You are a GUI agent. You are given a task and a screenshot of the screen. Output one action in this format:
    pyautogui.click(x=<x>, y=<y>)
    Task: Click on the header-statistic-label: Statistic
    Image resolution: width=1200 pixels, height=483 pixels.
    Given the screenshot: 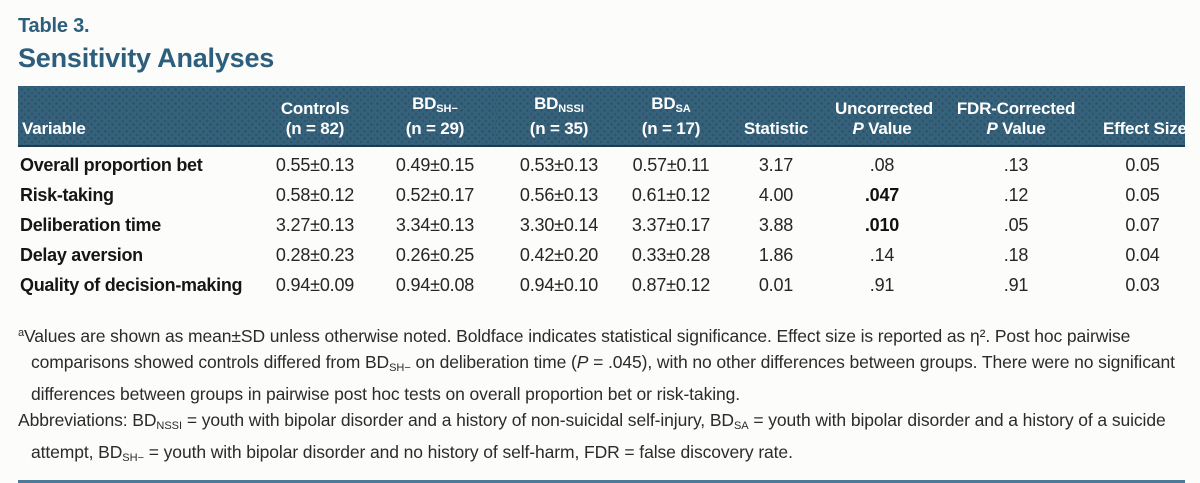 What is the action you would take?
    pyautogui.click(x=776, y=128)
    